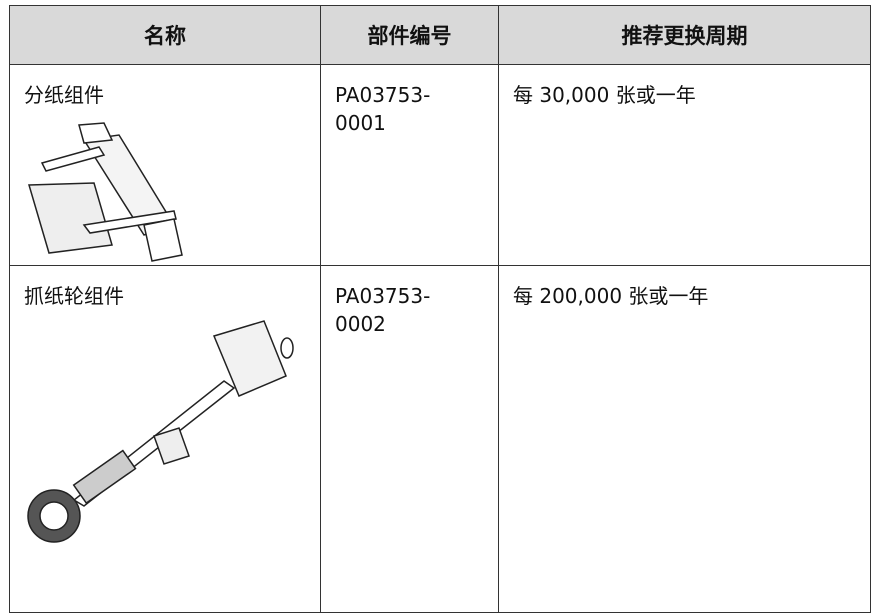 Image resolution: width=881 pixels, height=613 pixels. What do you see at coordinates (409, 165) in the screenshot?
I see `cell: PA03753-0001` at bounding box center [409, 165].